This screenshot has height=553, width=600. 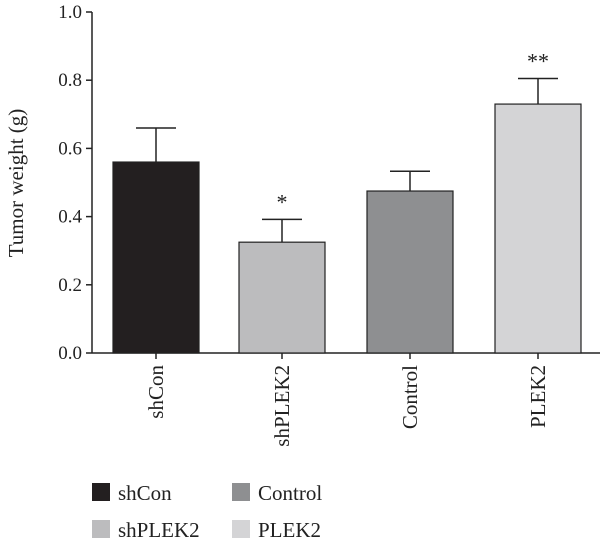 What do you see at coordinates (156, 392) in the screenshot?
I see `x-tick-label: shCon` at bounding box center [156, 392].